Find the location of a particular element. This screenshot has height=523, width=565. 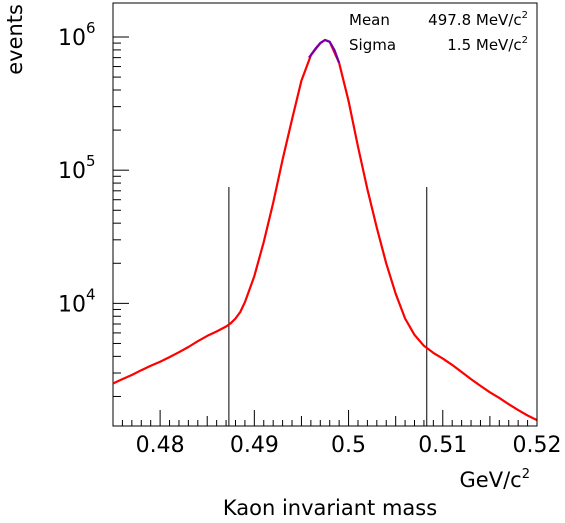

x-tick-label: 0.51 is located at coordinates (442, 445).